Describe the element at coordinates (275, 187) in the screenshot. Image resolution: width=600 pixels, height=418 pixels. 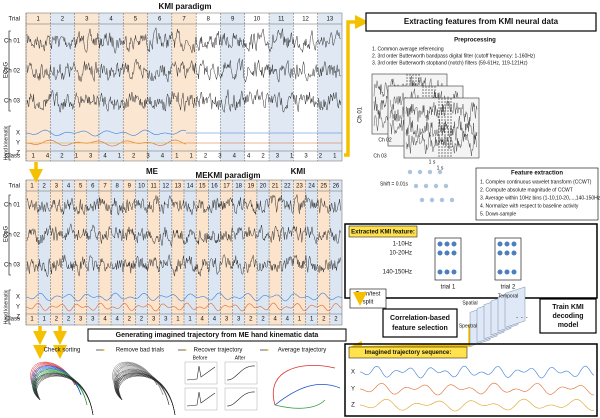
I see `label: 21` at that location.